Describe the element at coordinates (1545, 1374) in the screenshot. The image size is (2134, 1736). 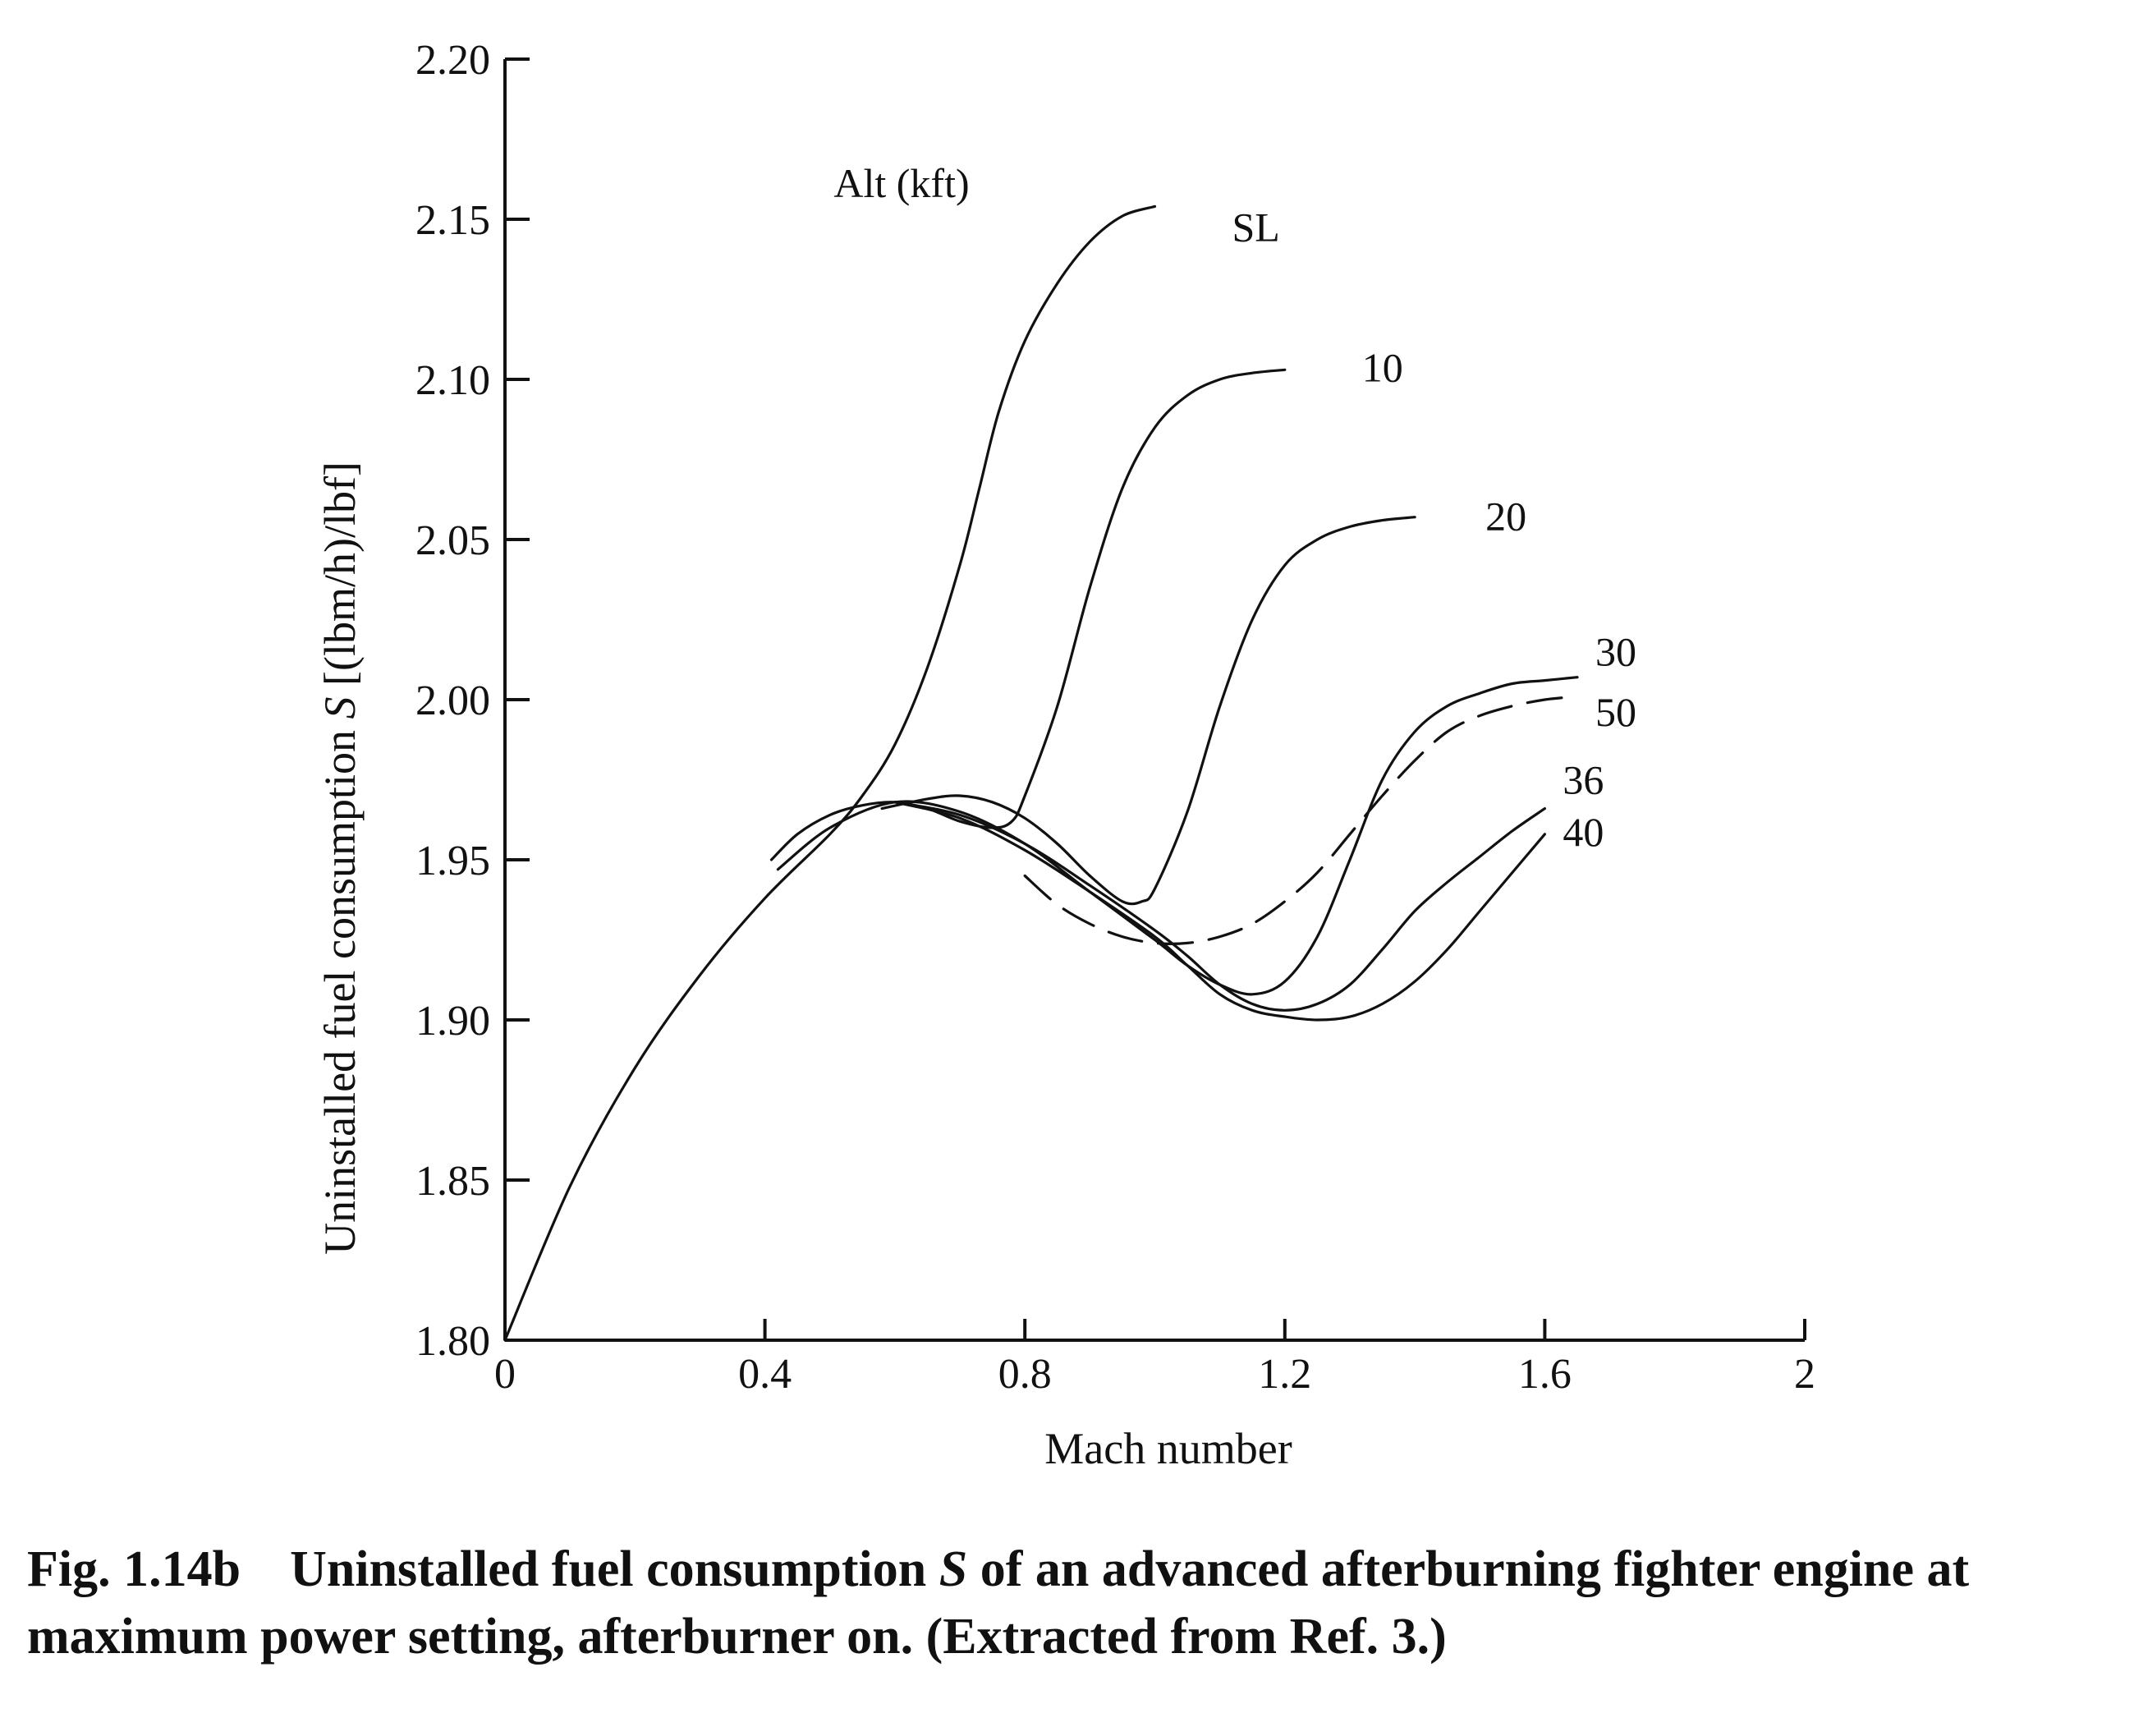
I see `x-tick-label: 1.6` at that location.